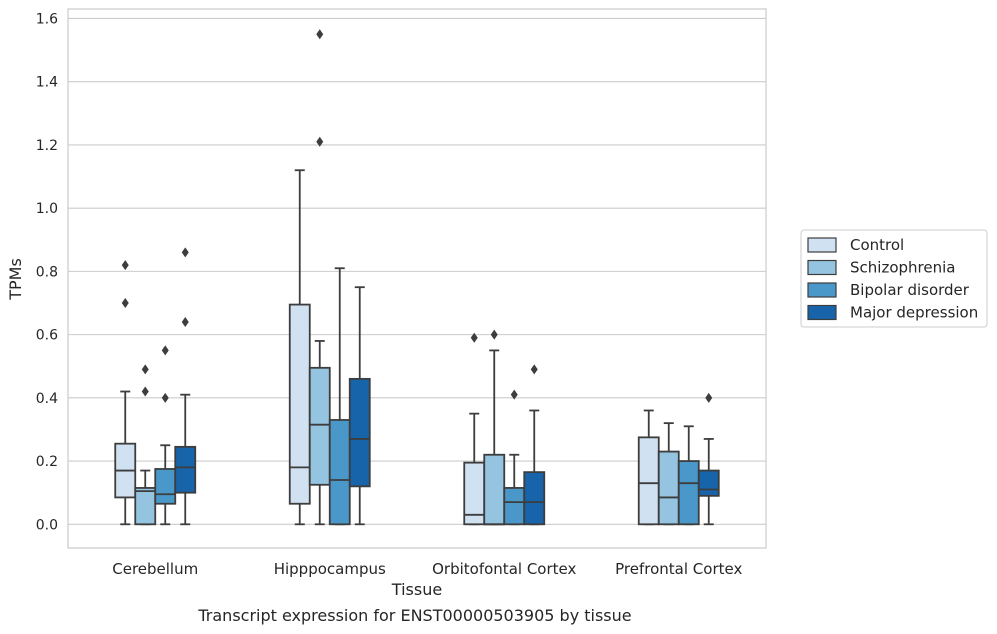 This screenshot has width=997, height=634. Describe the element at coordinates (47, 83) in the screenshot. I see `y-tick-label: 1.4` at that location.